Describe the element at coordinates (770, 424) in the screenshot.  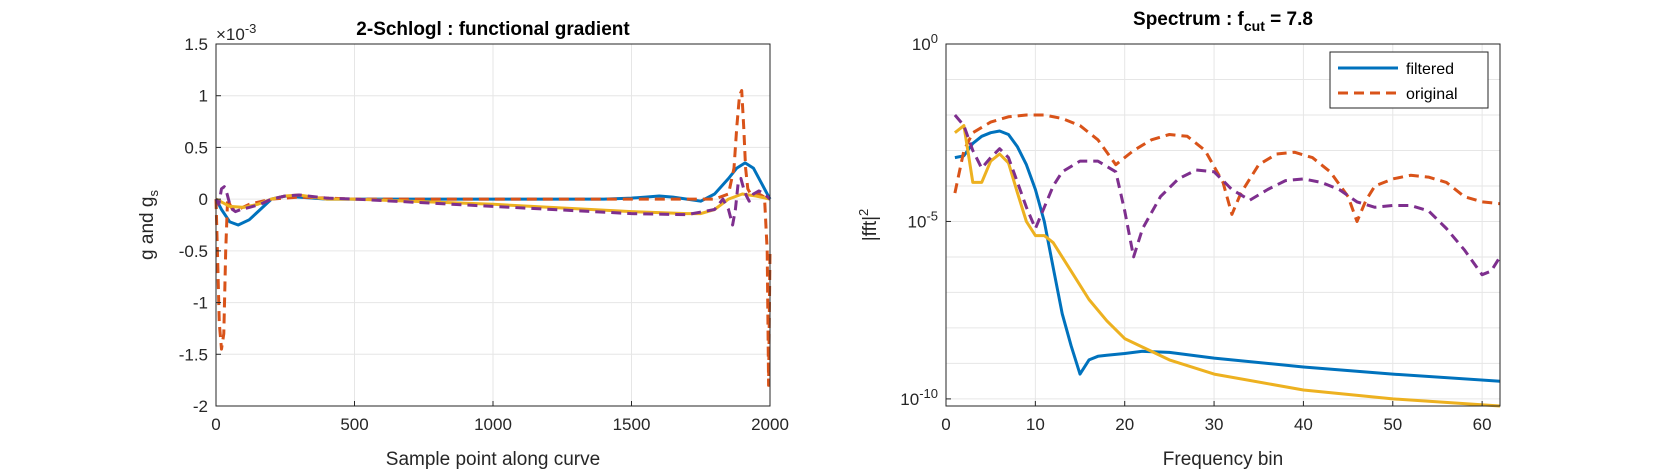
I see `left-x-tick-label: 2000` at that location.